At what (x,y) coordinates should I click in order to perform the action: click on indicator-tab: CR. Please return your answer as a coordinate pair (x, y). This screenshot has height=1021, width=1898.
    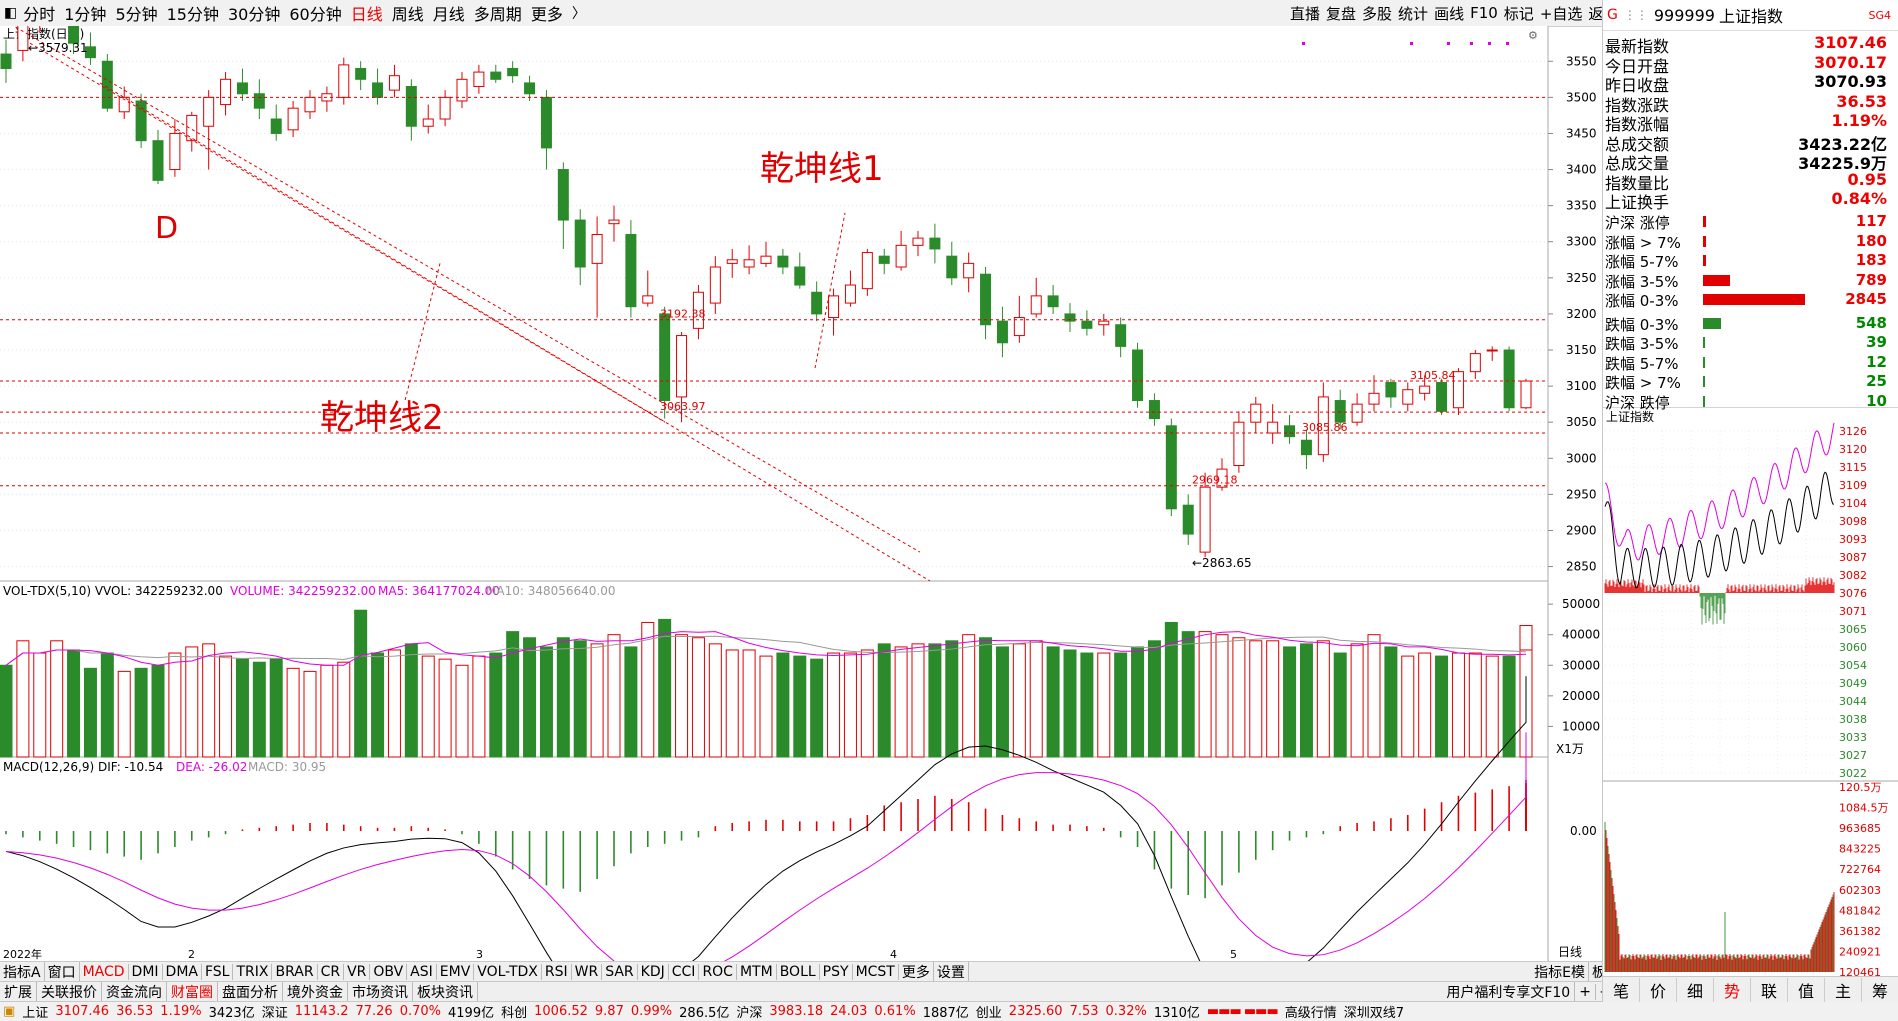
    Looking at the image, I should click on (331, 972).